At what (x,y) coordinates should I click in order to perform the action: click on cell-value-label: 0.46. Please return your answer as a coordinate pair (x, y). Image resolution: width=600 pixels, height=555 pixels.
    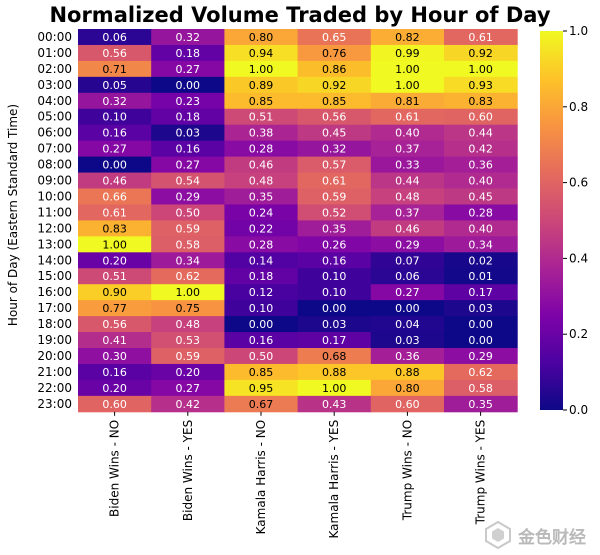
    Looking at the image, I should click on (261, 165).